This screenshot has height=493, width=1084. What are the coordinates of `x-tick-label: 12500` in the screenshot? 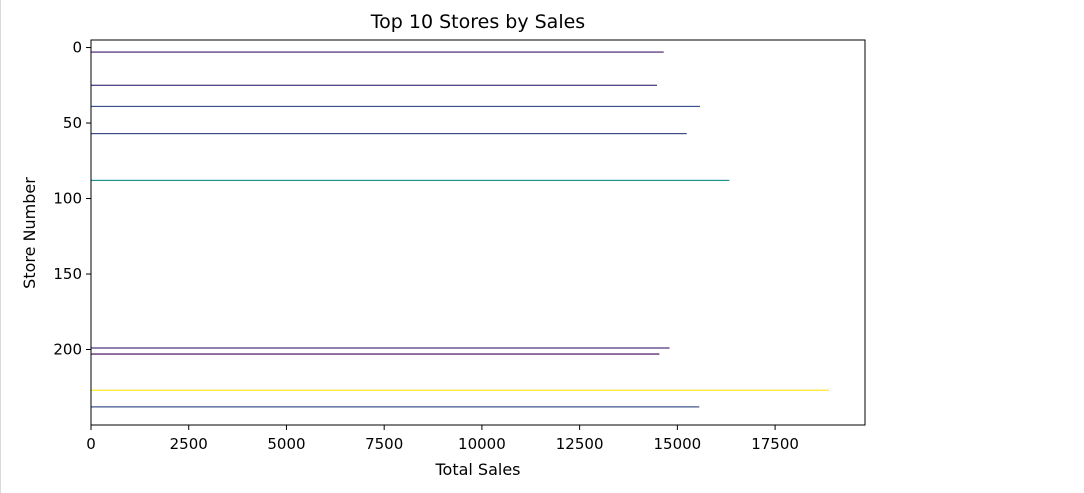 It's located at (580, 444).